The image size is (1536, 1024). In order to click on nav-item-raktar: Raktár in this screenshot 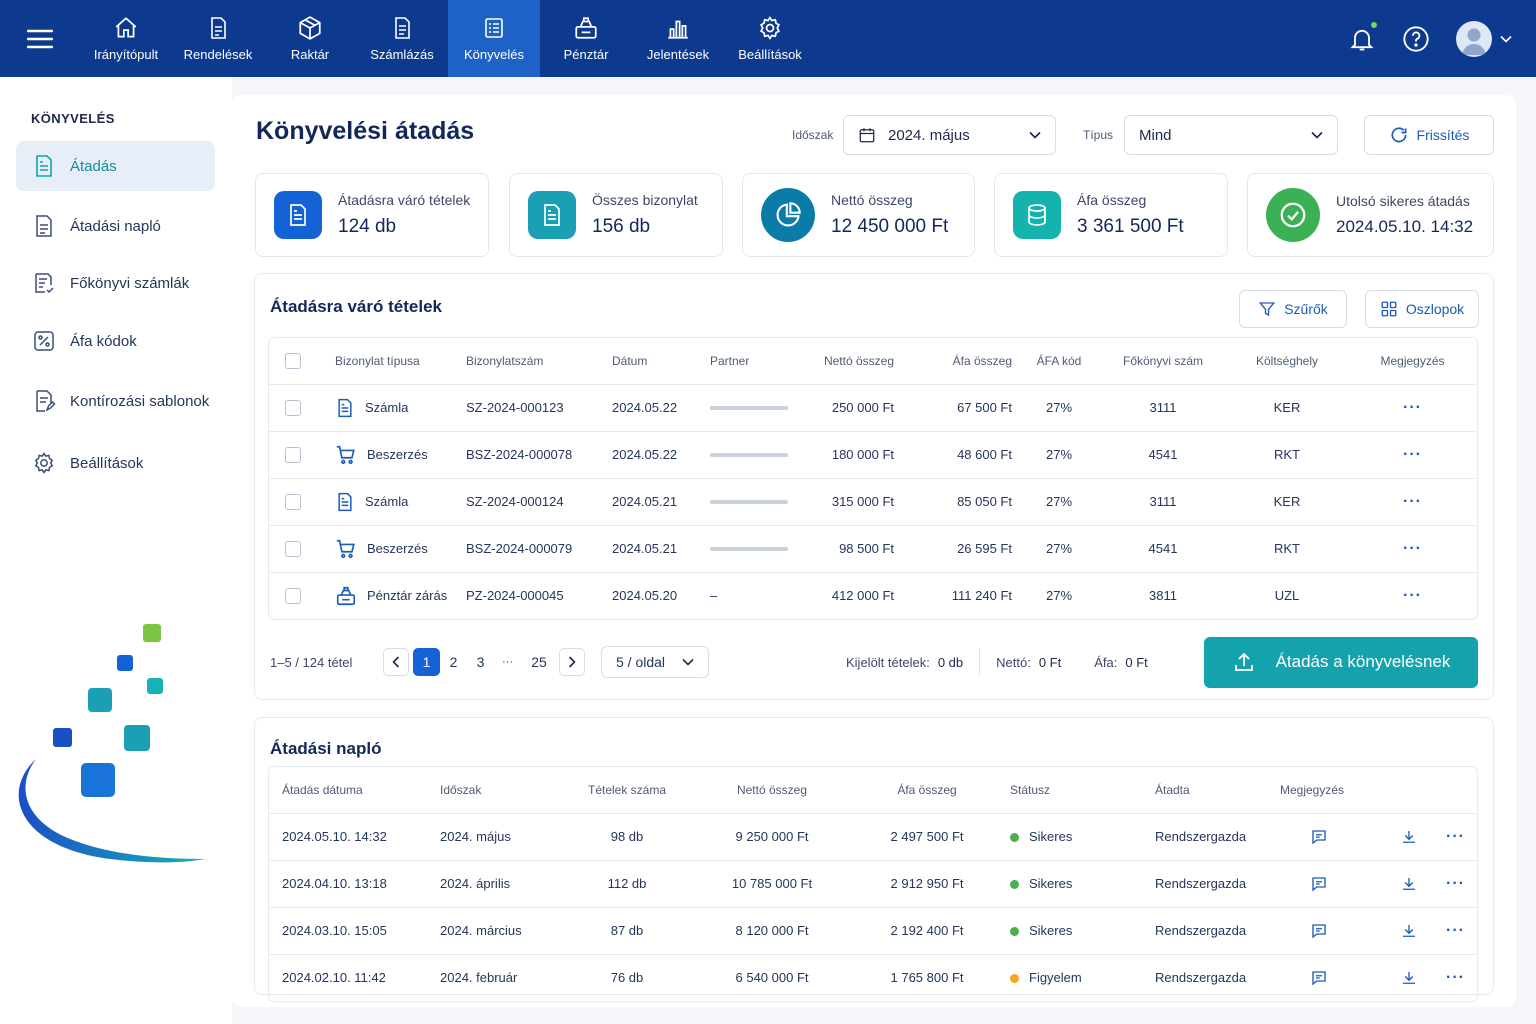, I will do `click(310, 38)`.